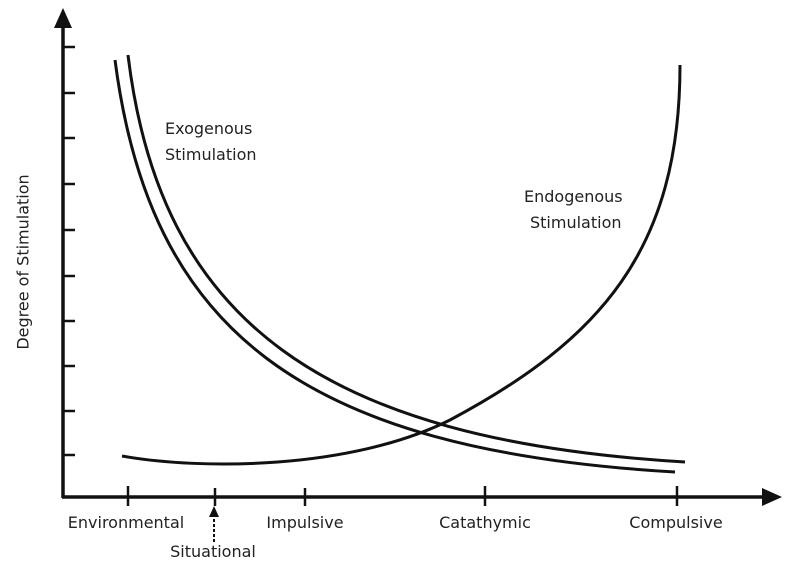 The image size is (790, 564). What do you see at coordinates (304, 522) in the screenshot?
I see `x-label: Impulsive` at bounding box center [304, 522].